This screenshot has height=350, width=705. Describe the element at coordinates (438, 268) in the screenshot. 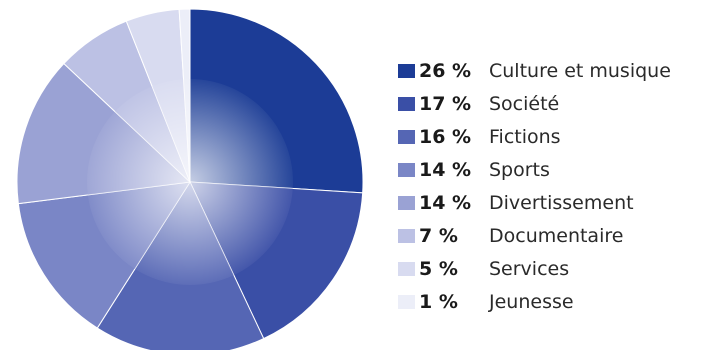

I see `legend-percent: 5 %` at that location.